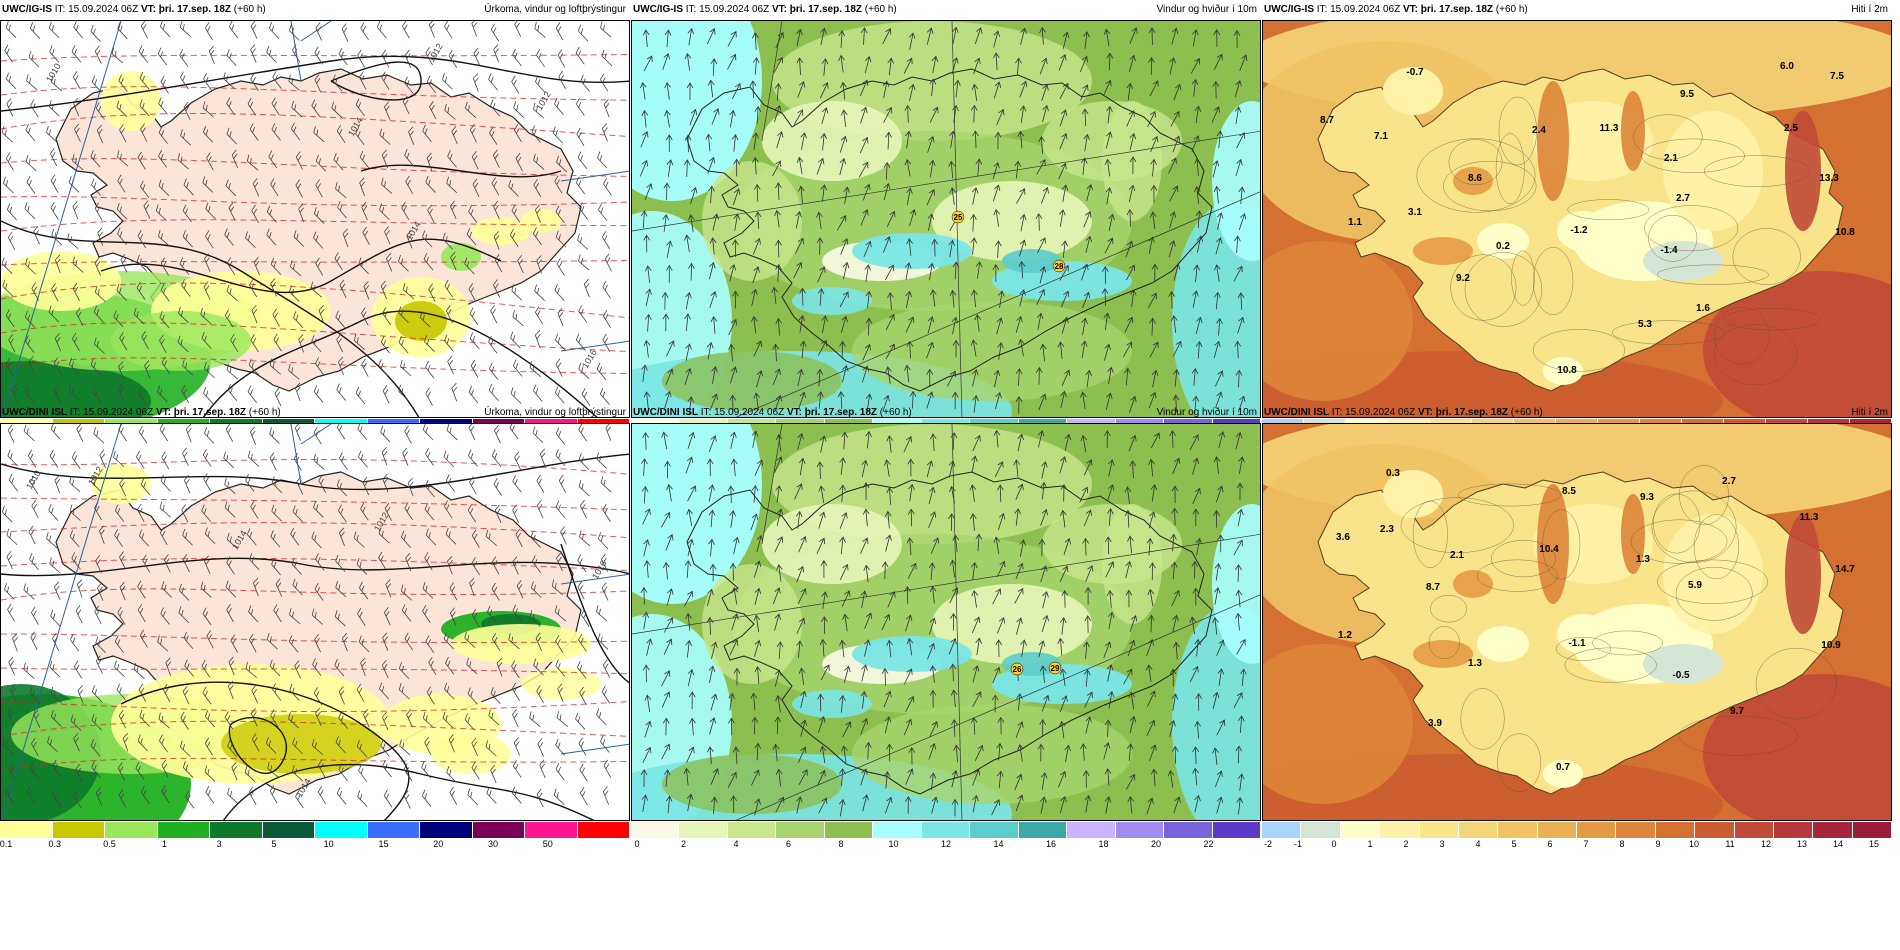 The image size is (1900, 950). I want to click on isobar, so click(400, 363).